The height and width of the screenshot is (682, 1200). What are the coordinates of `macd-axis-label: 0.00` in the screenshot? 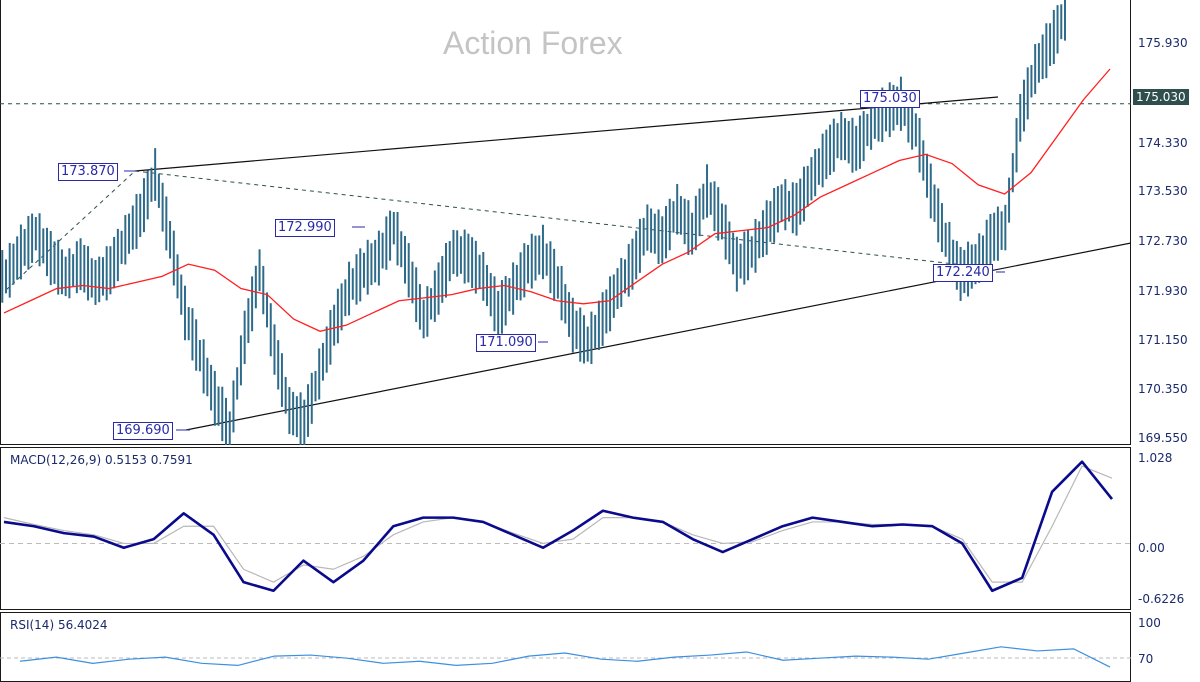 It's located at (1151, 548).